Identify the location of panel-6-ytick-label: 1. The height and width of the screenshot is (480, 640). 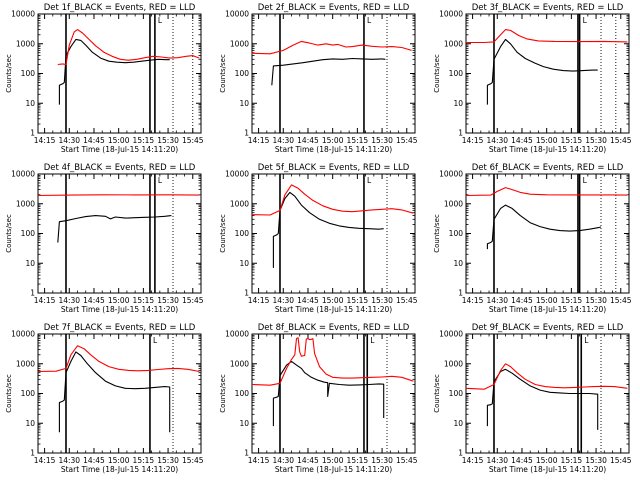
(460, 293).